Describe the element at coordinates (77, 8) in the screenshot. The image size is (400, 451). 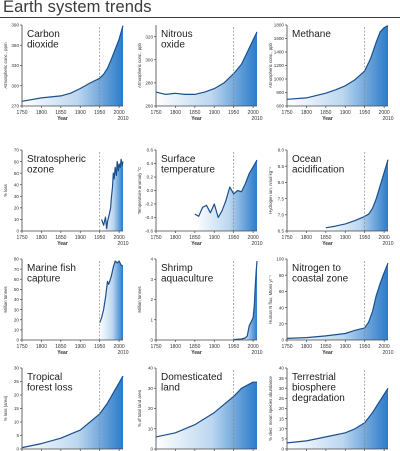
I see `page-title: Earth system trends` at that location.